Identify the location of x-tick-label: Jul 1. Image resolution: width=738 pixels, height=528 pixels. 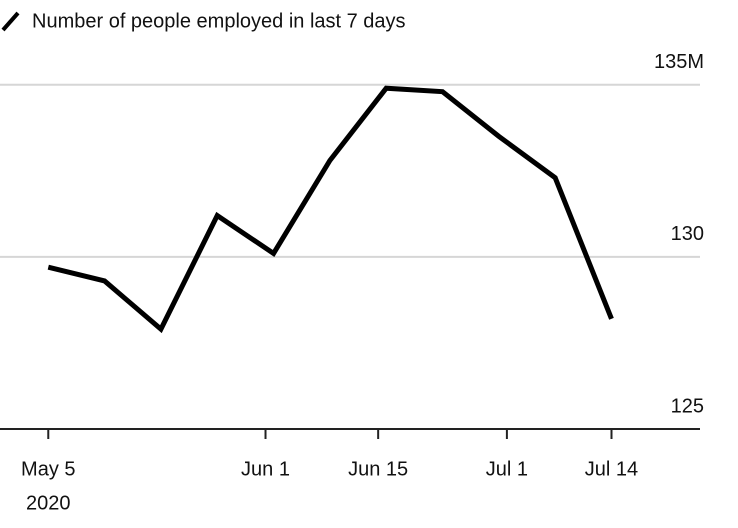
(507, 469).